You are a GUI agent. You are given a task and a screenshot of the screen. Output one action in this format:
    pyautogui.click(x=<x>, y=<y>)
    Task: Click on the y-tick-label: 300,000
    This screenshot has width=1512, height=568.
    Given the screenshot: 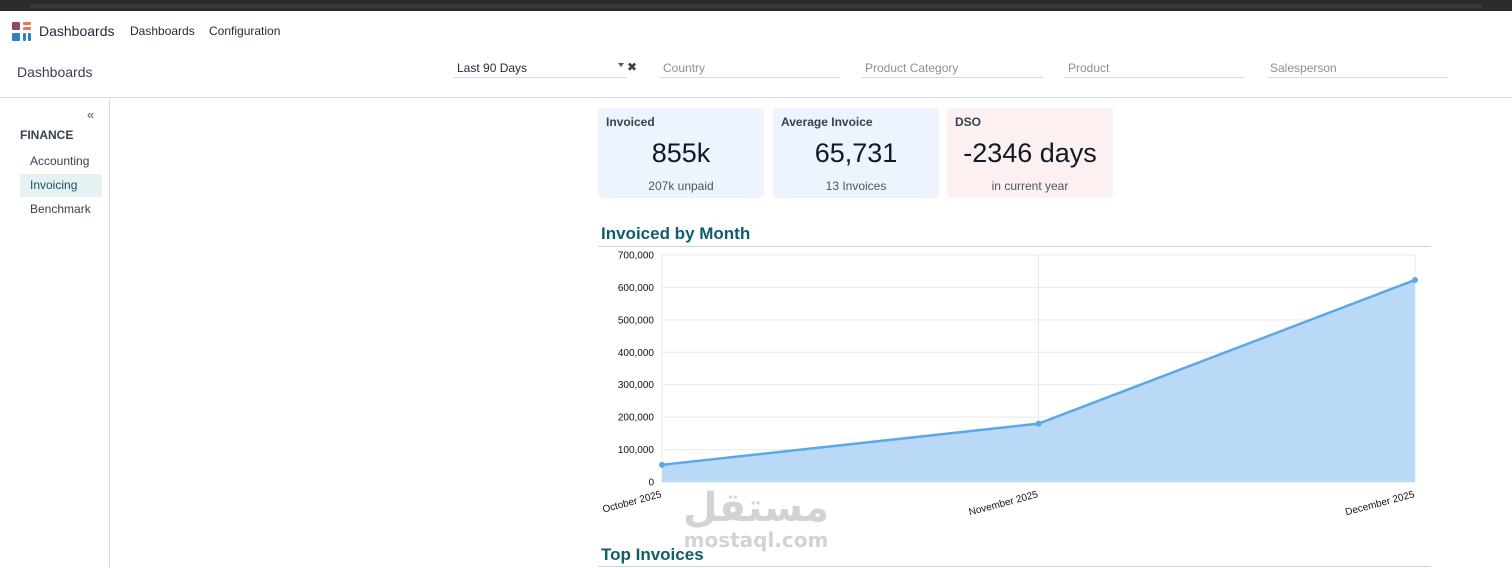 What is the action you would take?
    pyautogui.click(x=636, y=385)
    